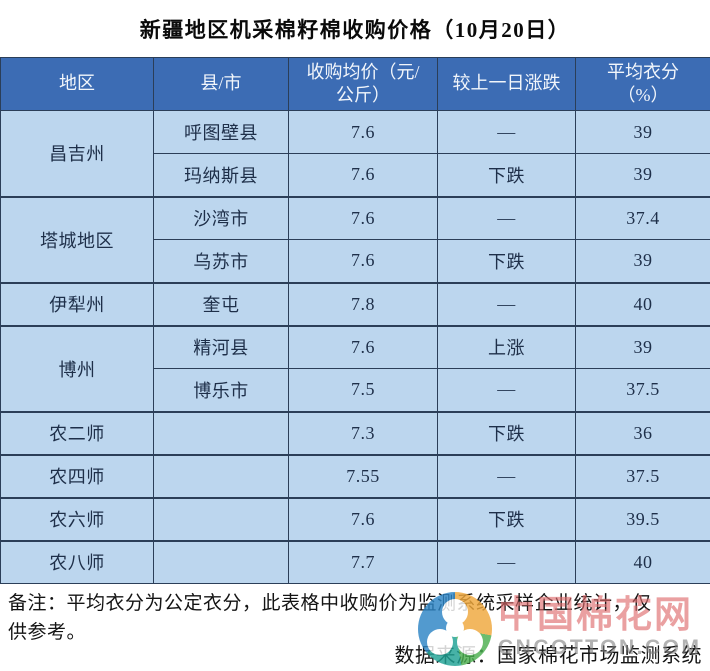 This screenshot has width=710, height=671. Describe the element at coordinates (221, 132) in the screenshot. I see `county-cell: 呼图壁县` at that location.